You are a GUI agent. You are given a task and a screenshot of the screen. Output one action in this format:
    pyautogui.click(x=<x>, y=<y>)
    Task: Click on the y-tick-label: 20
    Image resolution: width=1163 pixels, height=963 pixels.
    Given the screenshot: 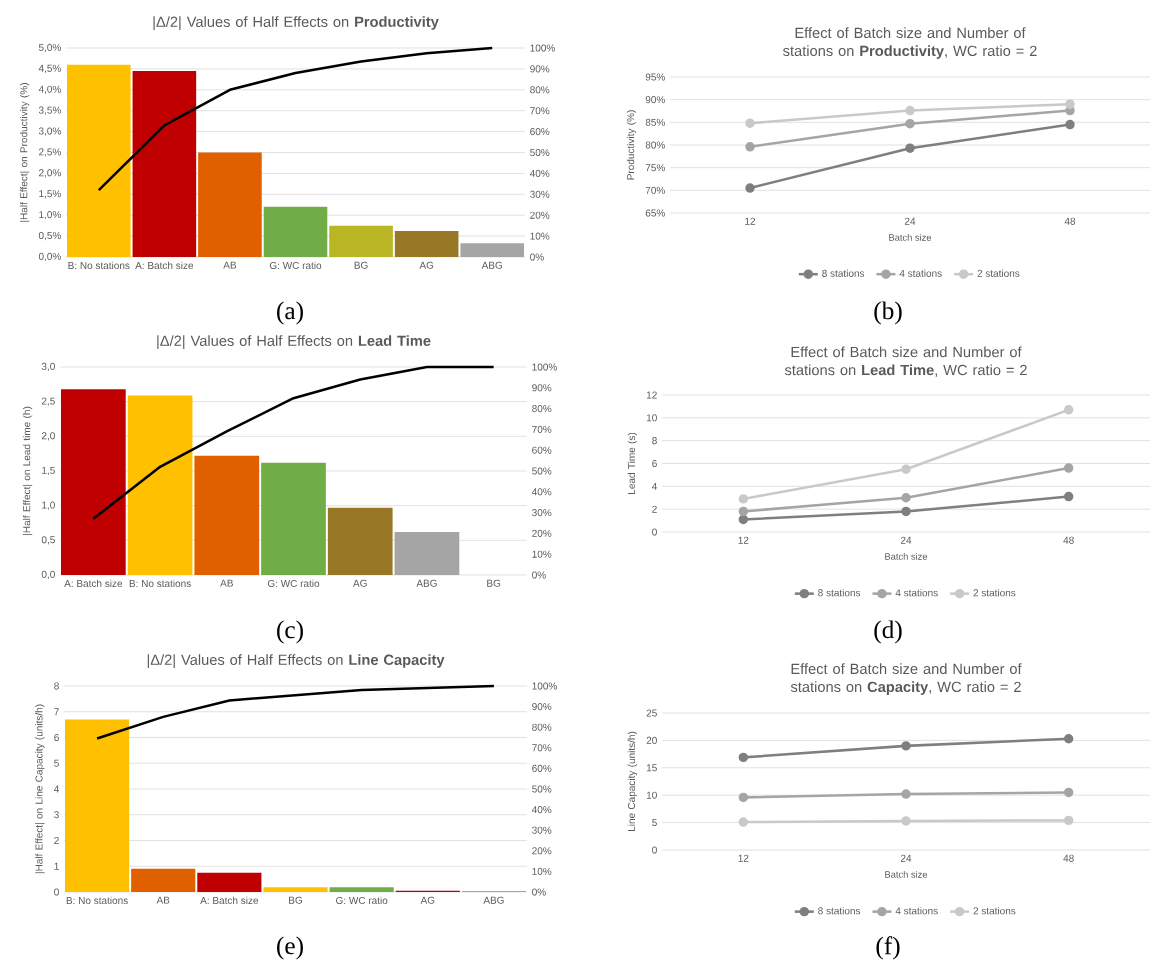 What is the action you would take?
    pyautogui.click(x=651, y=740)
    